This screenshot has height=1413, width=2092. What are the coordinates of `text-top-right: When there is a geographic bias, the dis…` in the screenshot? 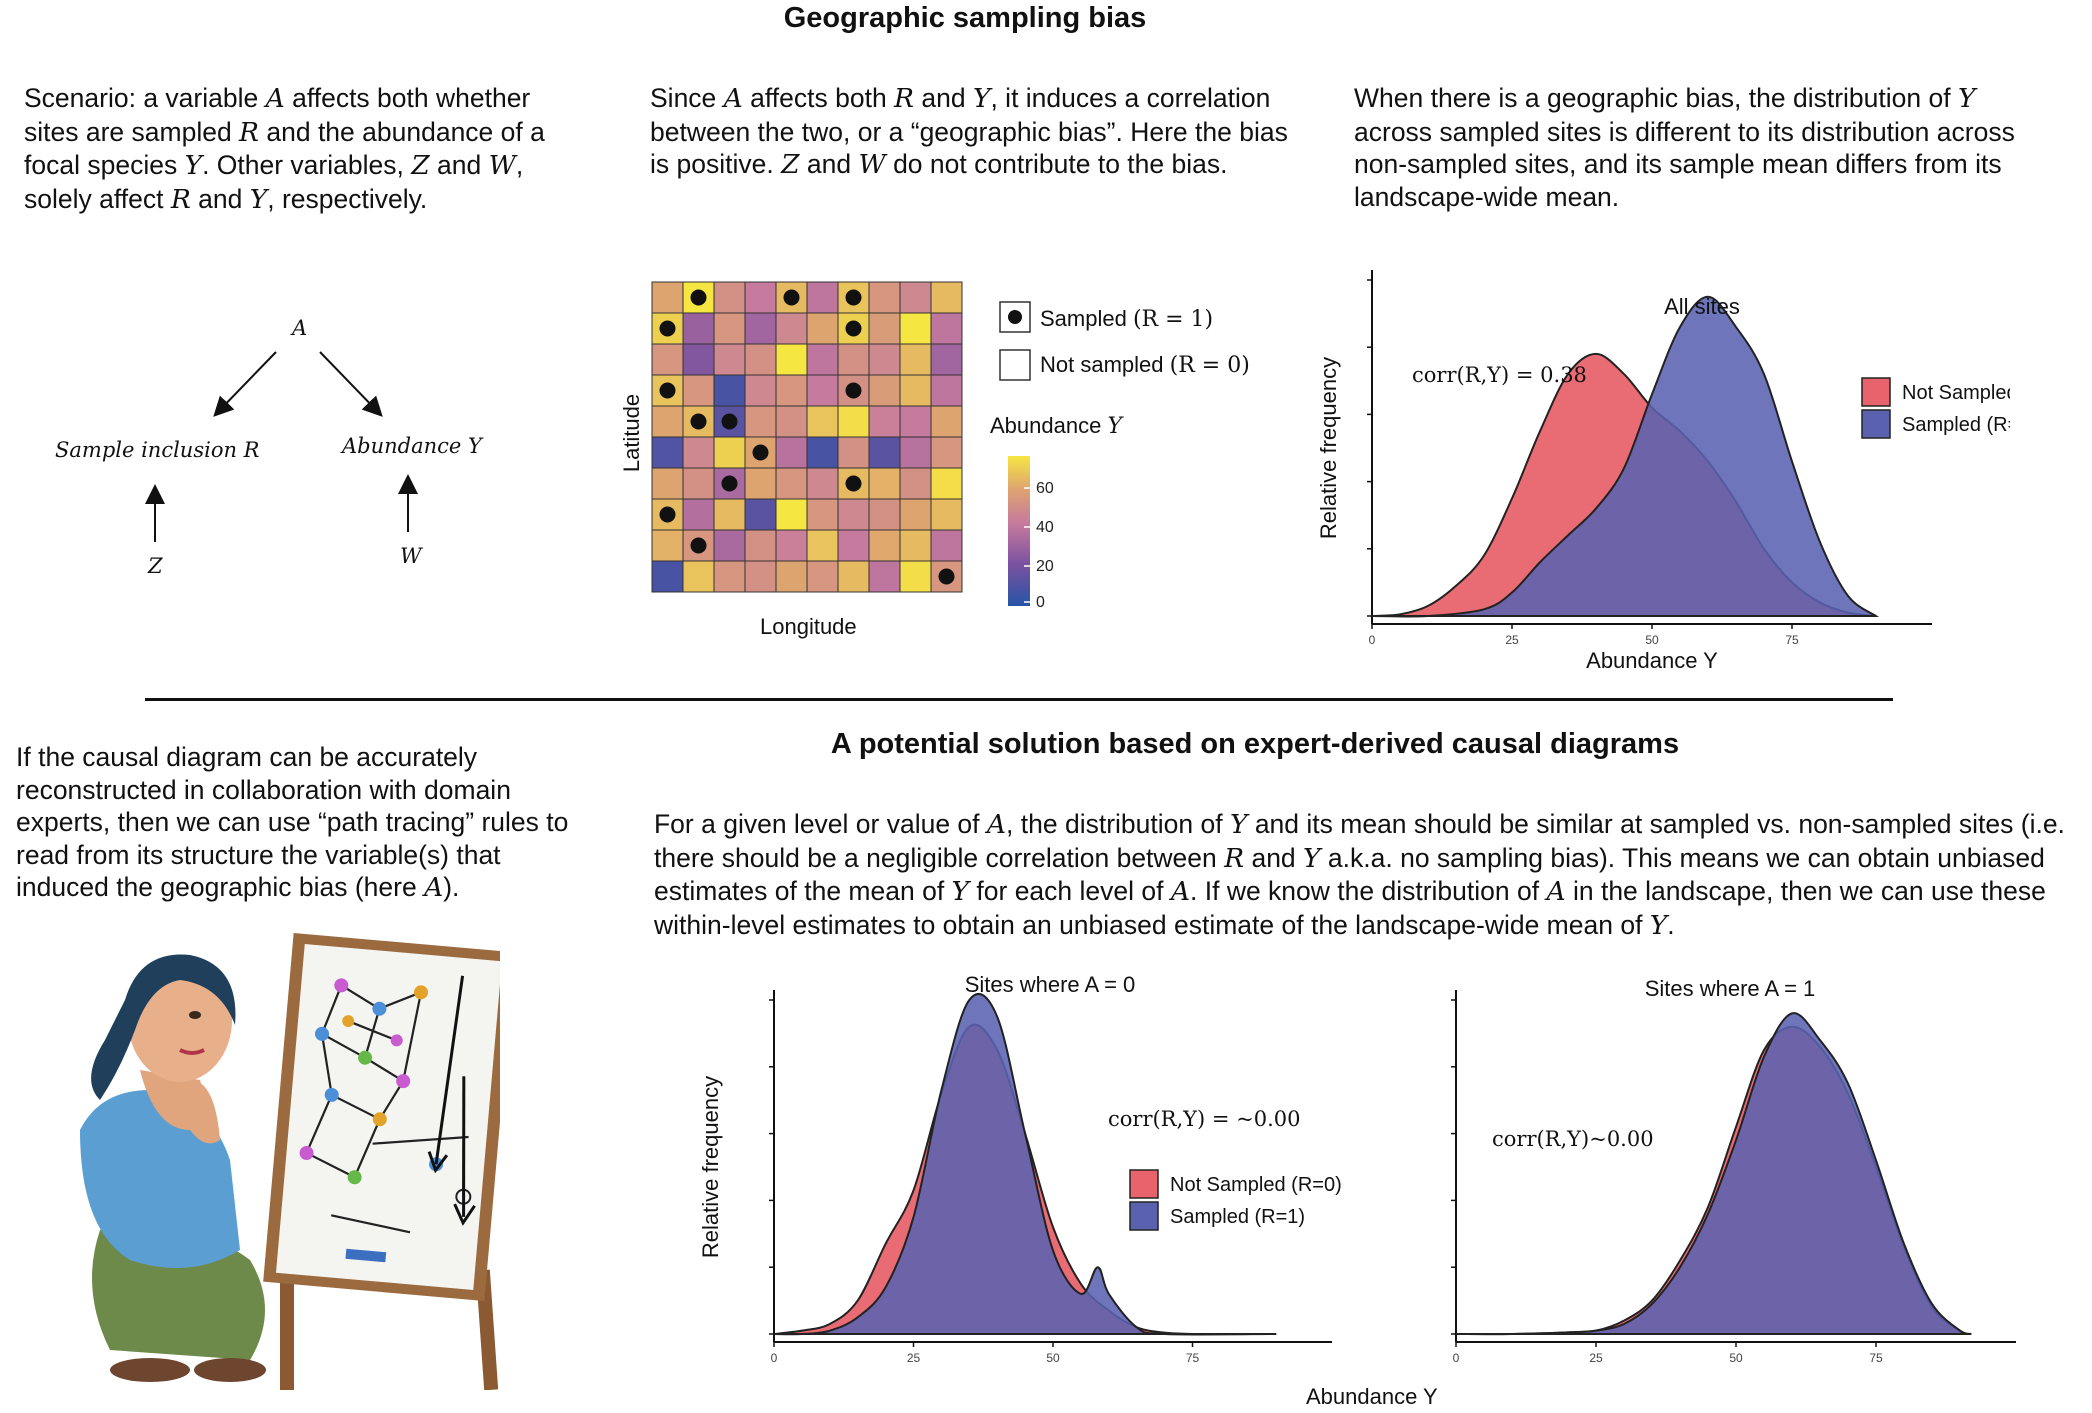 It's located at (1684, 147).